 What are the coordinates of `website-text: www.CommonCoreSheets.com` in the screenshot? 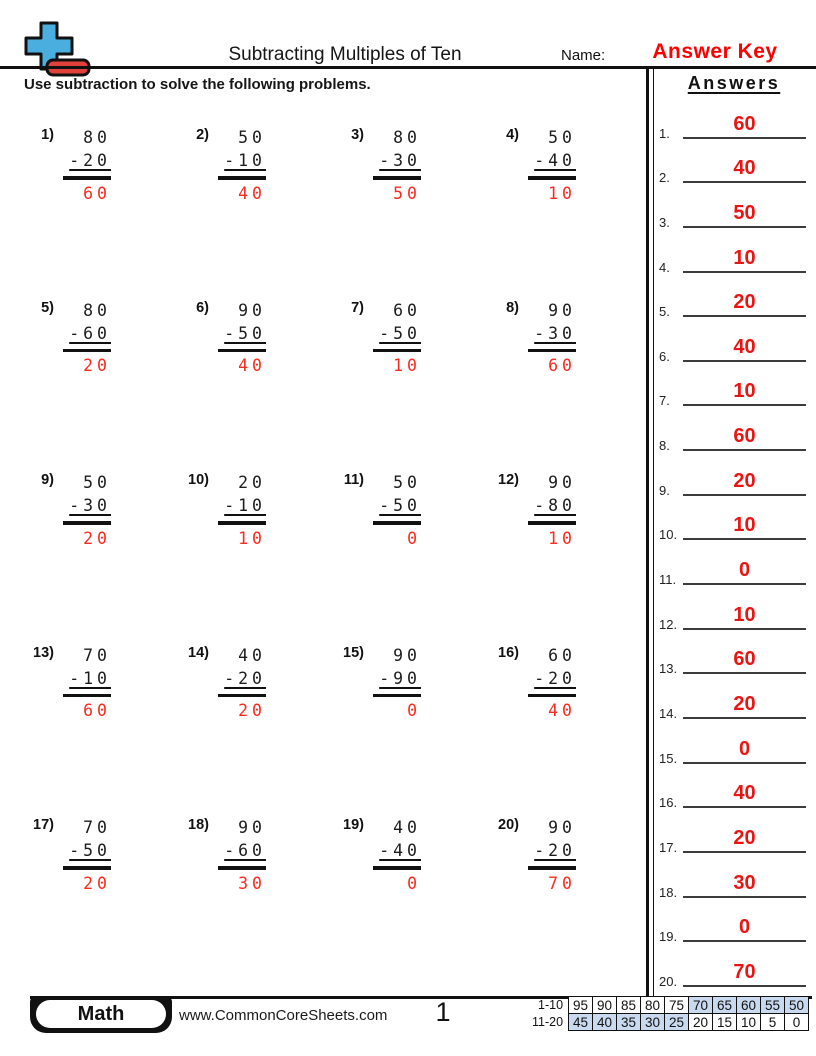 It's located at (283, 1015).